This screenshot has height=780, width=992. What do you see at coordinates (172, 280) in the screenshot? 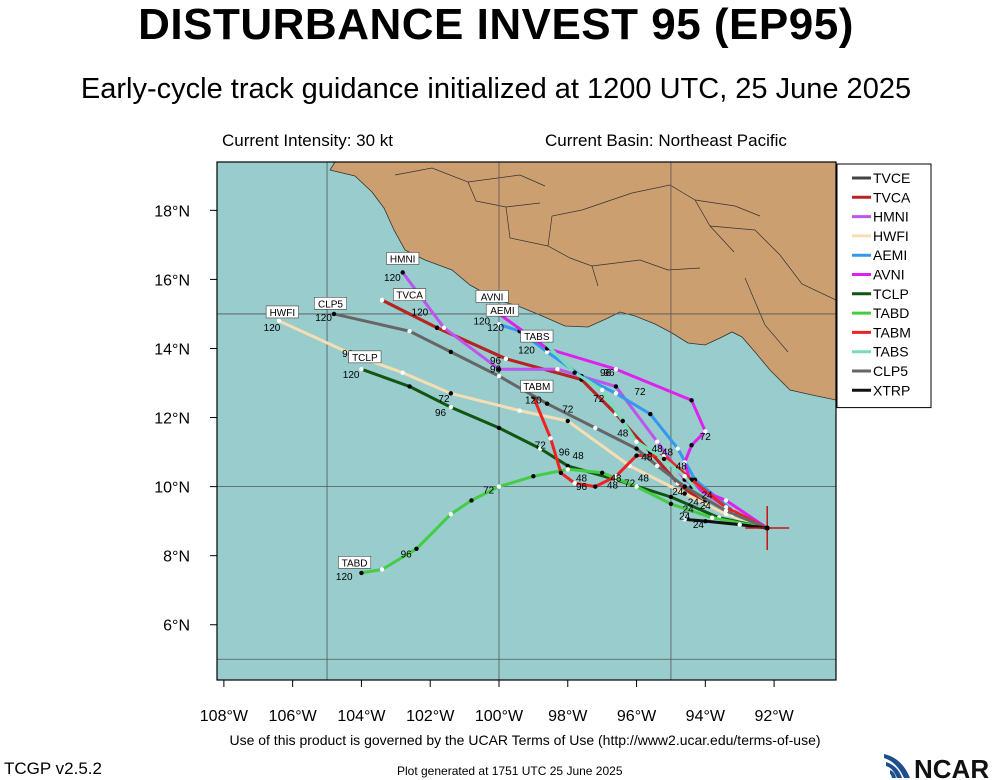
I see `lat-tick-label: 16°N` at bounding box center [172, 280].